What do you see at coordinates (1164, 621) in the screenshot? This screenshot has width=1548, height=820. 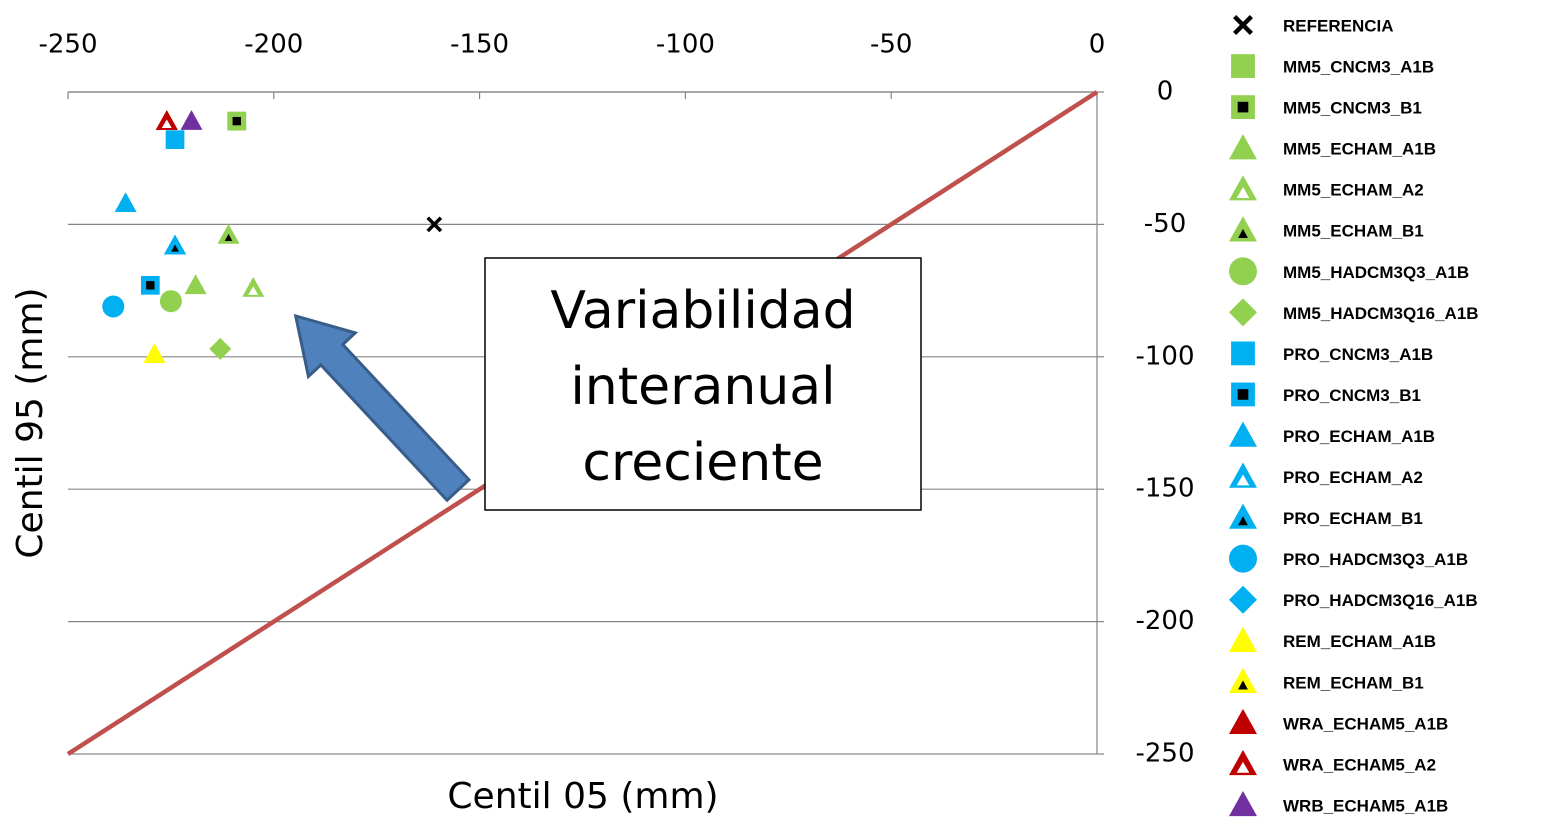 I see `y-tick-label: -200` at bounding box center [1164, 621].